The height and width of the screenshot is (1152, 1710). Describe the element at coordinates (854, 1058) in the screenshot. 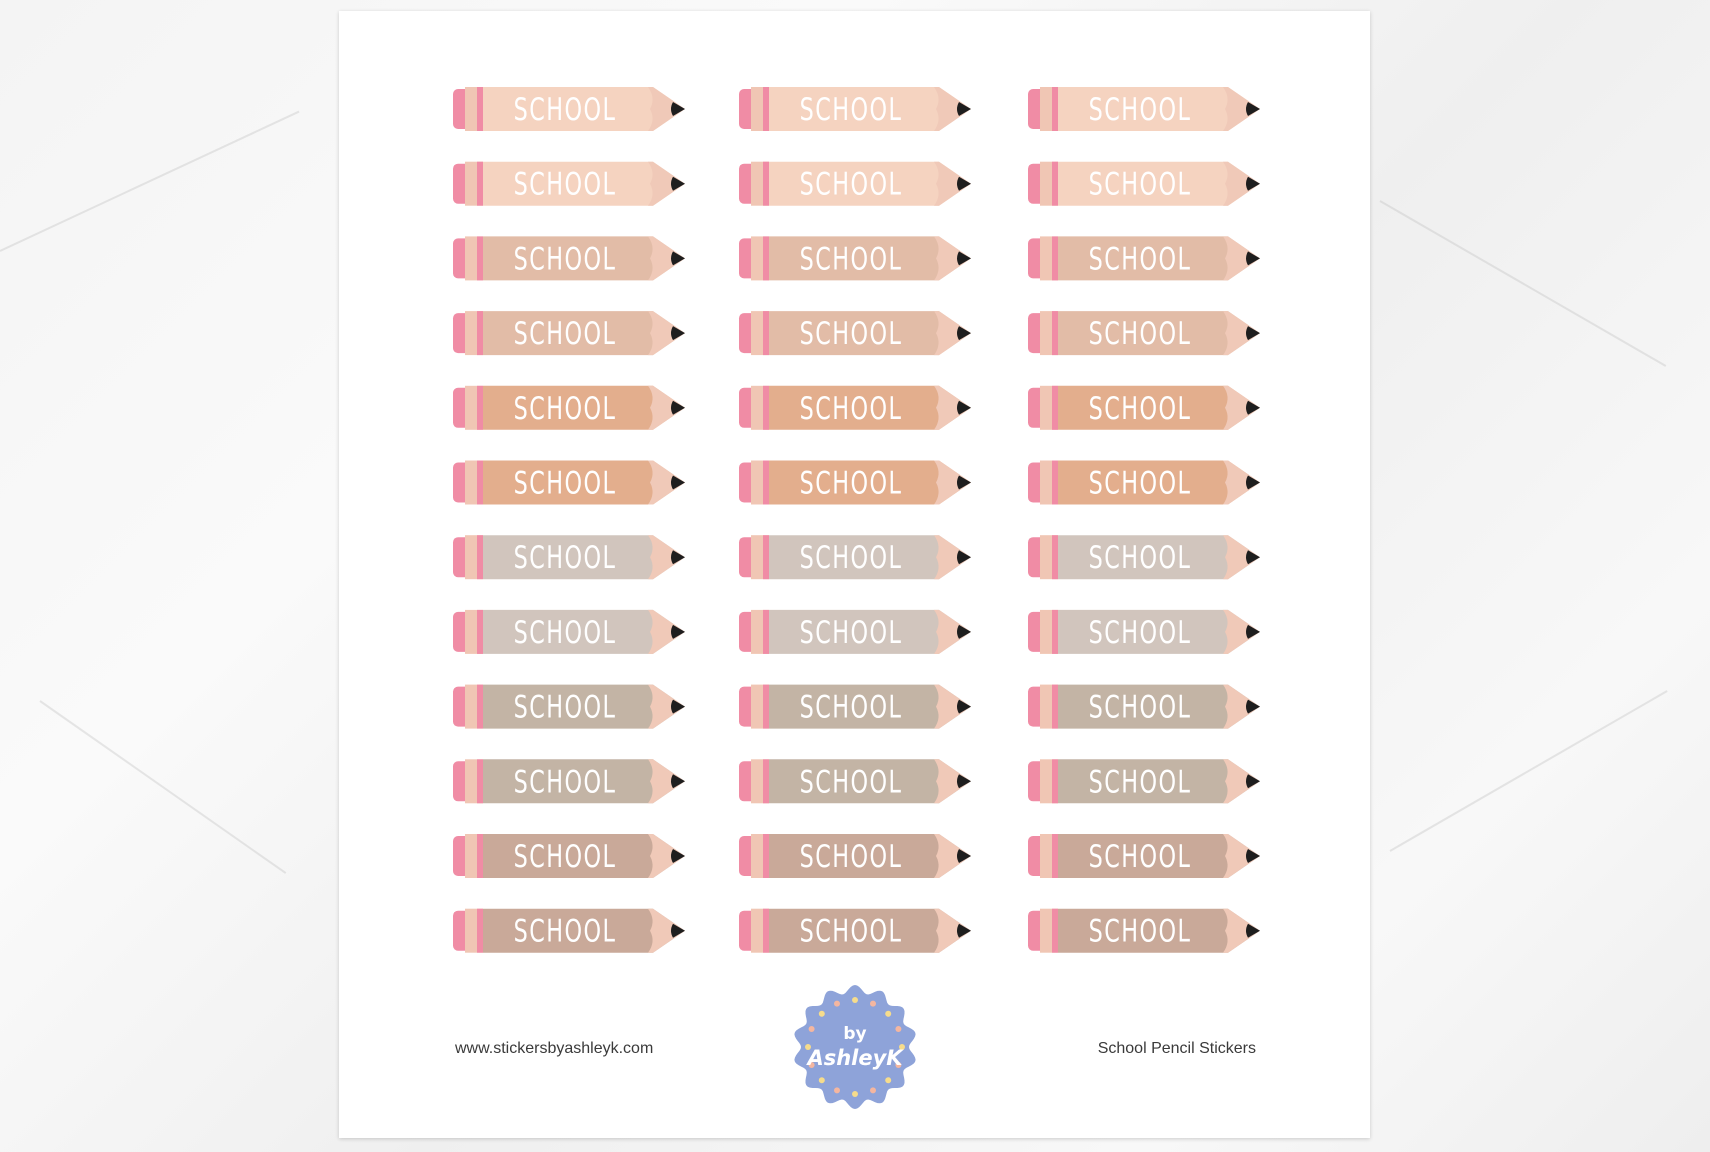

I see `logo-name: AshleyK` at that location.